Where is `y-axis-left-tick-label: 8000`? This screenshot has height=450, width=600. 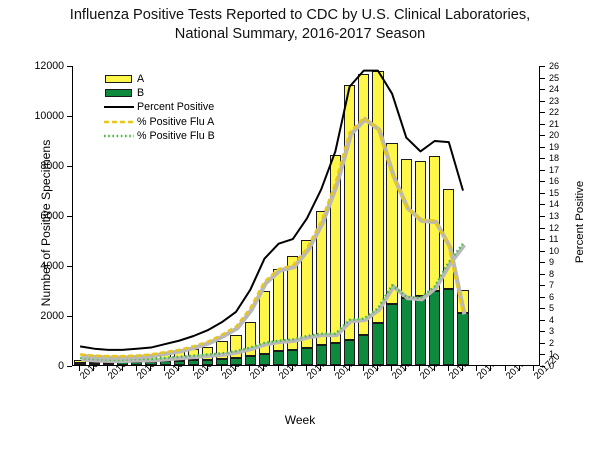 y-axis-left-tick-label: 8000 is located at coordinates (52, 166).